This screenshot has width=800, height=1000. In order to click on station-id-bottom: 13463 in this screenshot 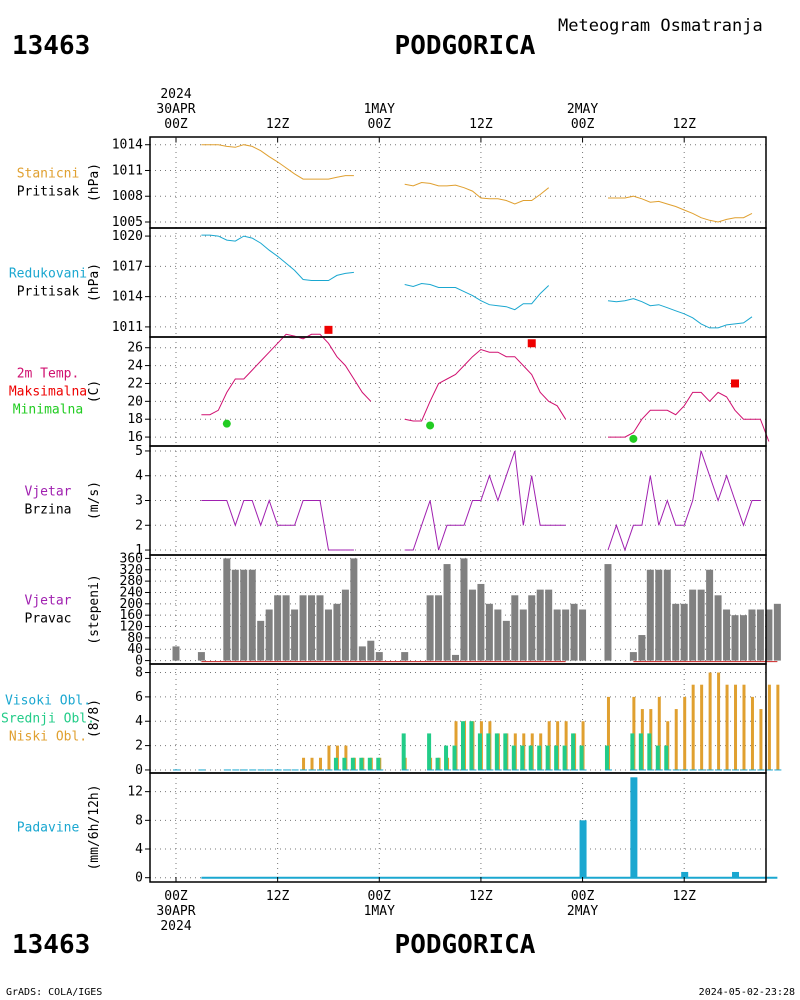, I will do `click(51, 945)`.